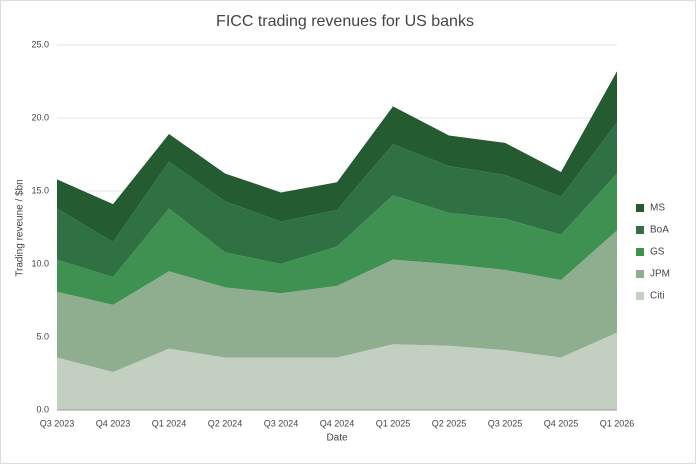 The image size is (696, 464). Describe the element at coordinates (393, 423) in the screenshot. I see `x-tick-label: Q1 2025` at that location.